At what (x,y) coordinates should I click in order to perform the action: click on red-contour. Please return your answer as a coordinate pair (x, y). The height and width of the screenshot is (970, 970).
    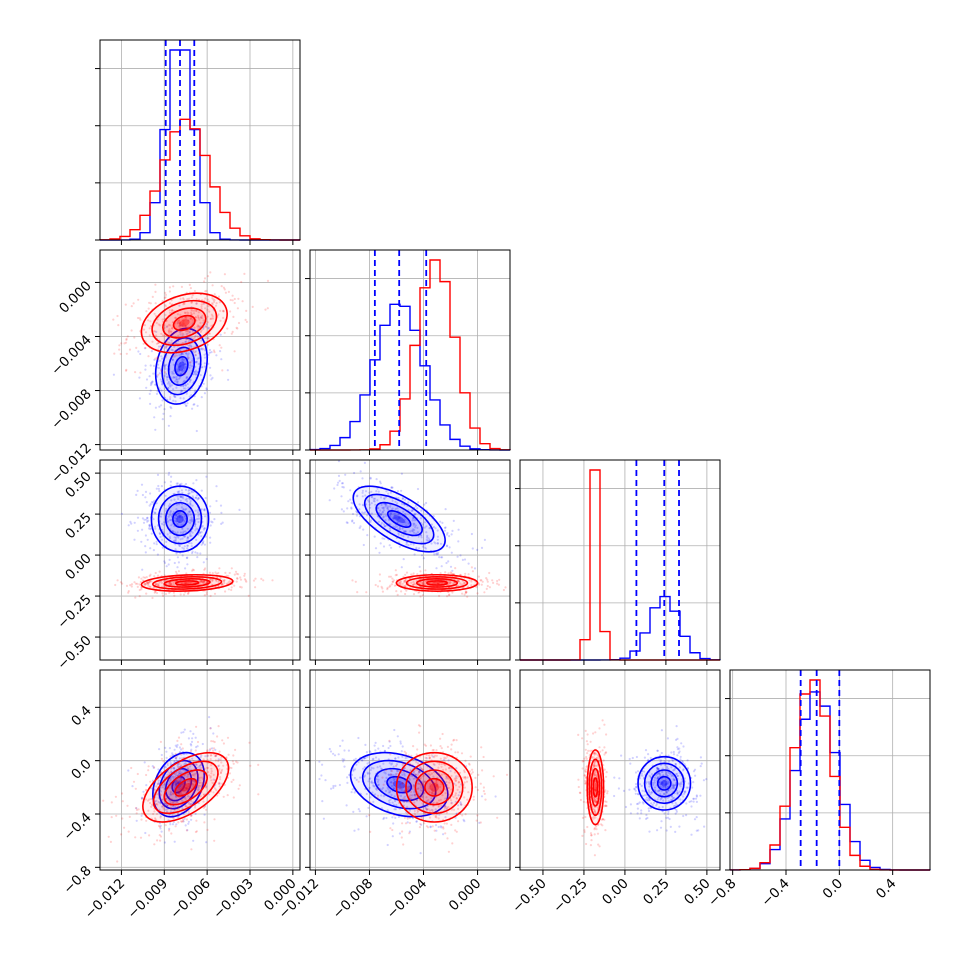
    Looking at the image, I should click on (437, 582).